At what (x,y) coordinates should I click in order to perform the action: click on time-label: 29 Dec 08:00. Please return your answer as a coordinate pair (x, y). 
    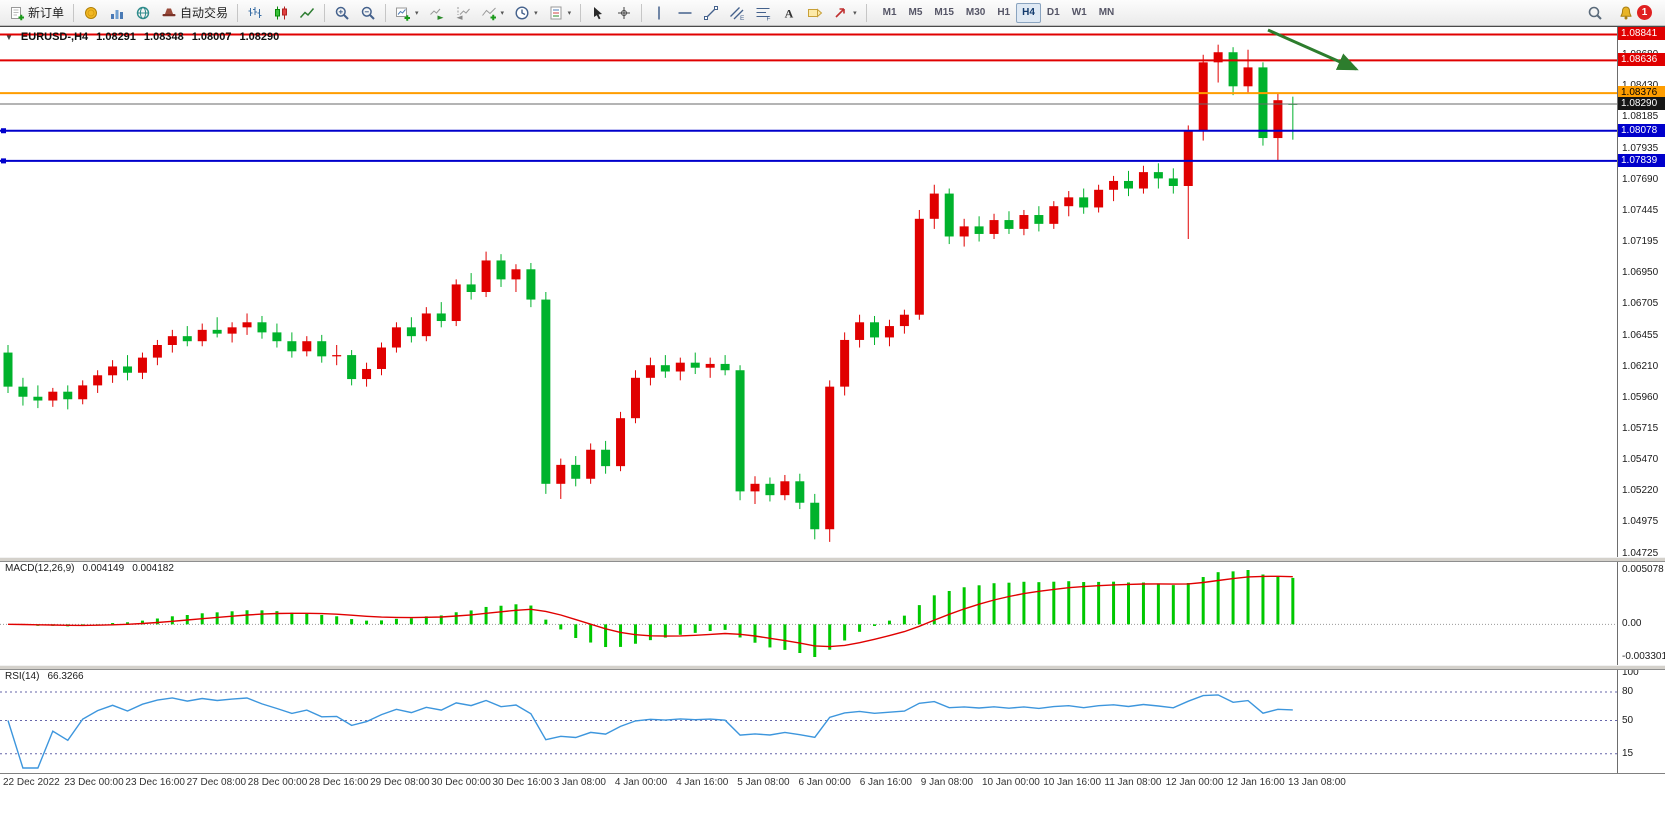
    Looking at the image, I should click on (400, 782).